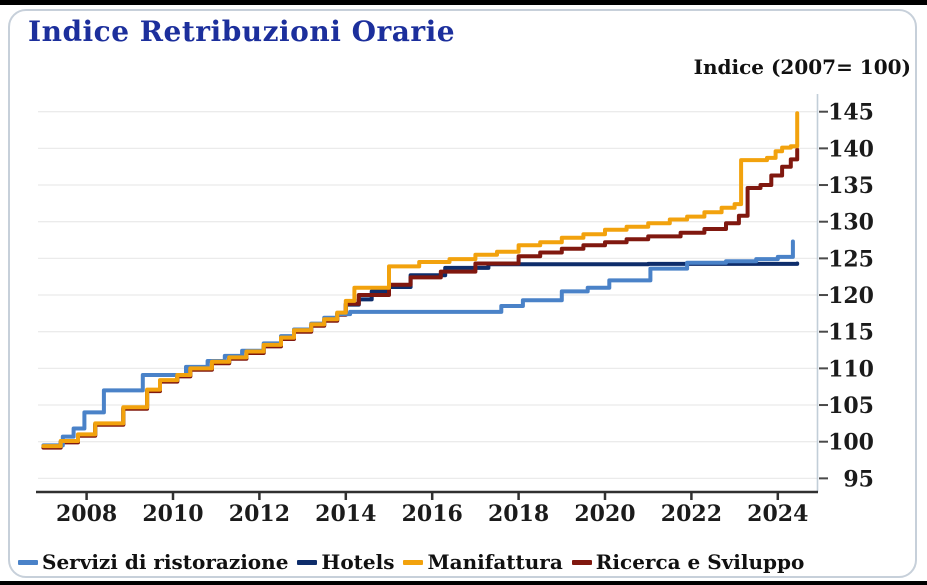 The image size is (927, 585). Describe the element at coordinates (259, 514) in the screenshot. I see `x-tick-label: 2012` at that location.